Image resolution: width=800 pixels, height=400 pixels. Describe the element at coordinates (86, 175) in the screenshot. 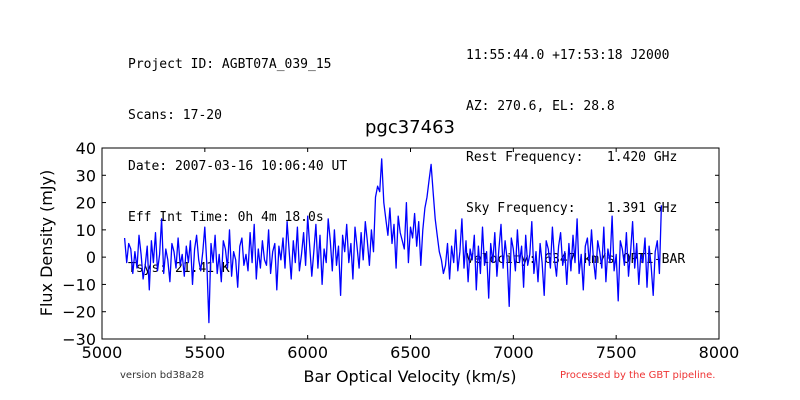

I see `y-tick-label: 30` at that location.